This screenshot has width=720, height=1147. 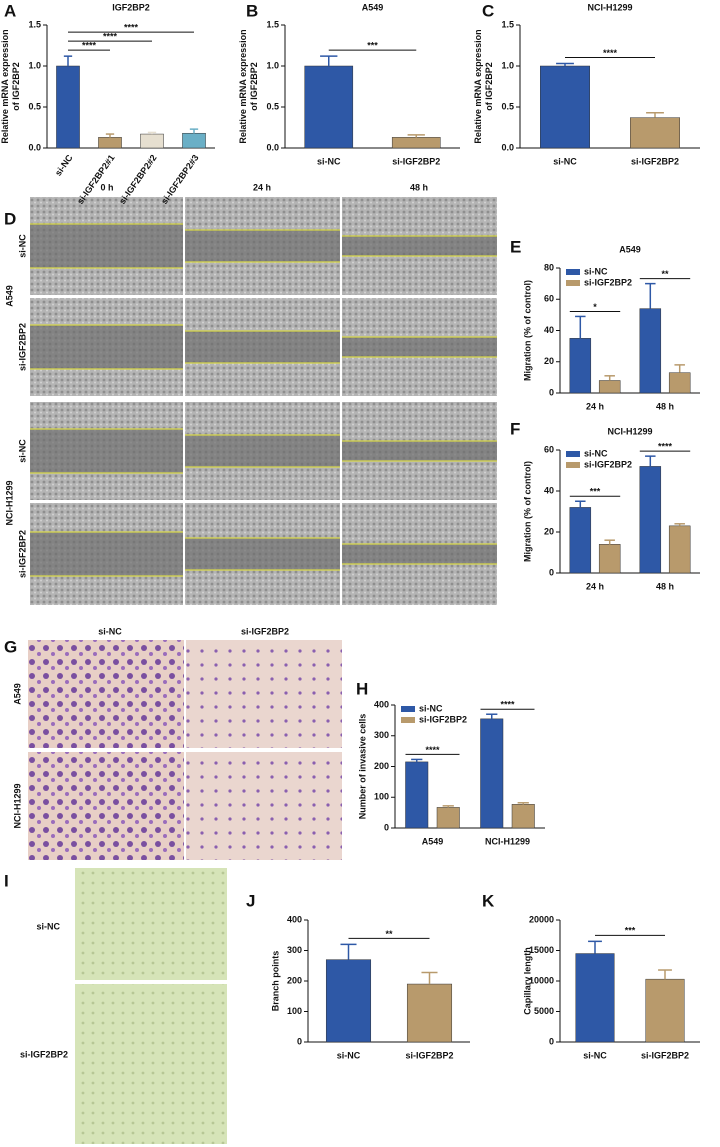 What do you see at coordinates (515, 428) in the screenshot?
I see `panel-letter: F` at bounding box center [515, 428].